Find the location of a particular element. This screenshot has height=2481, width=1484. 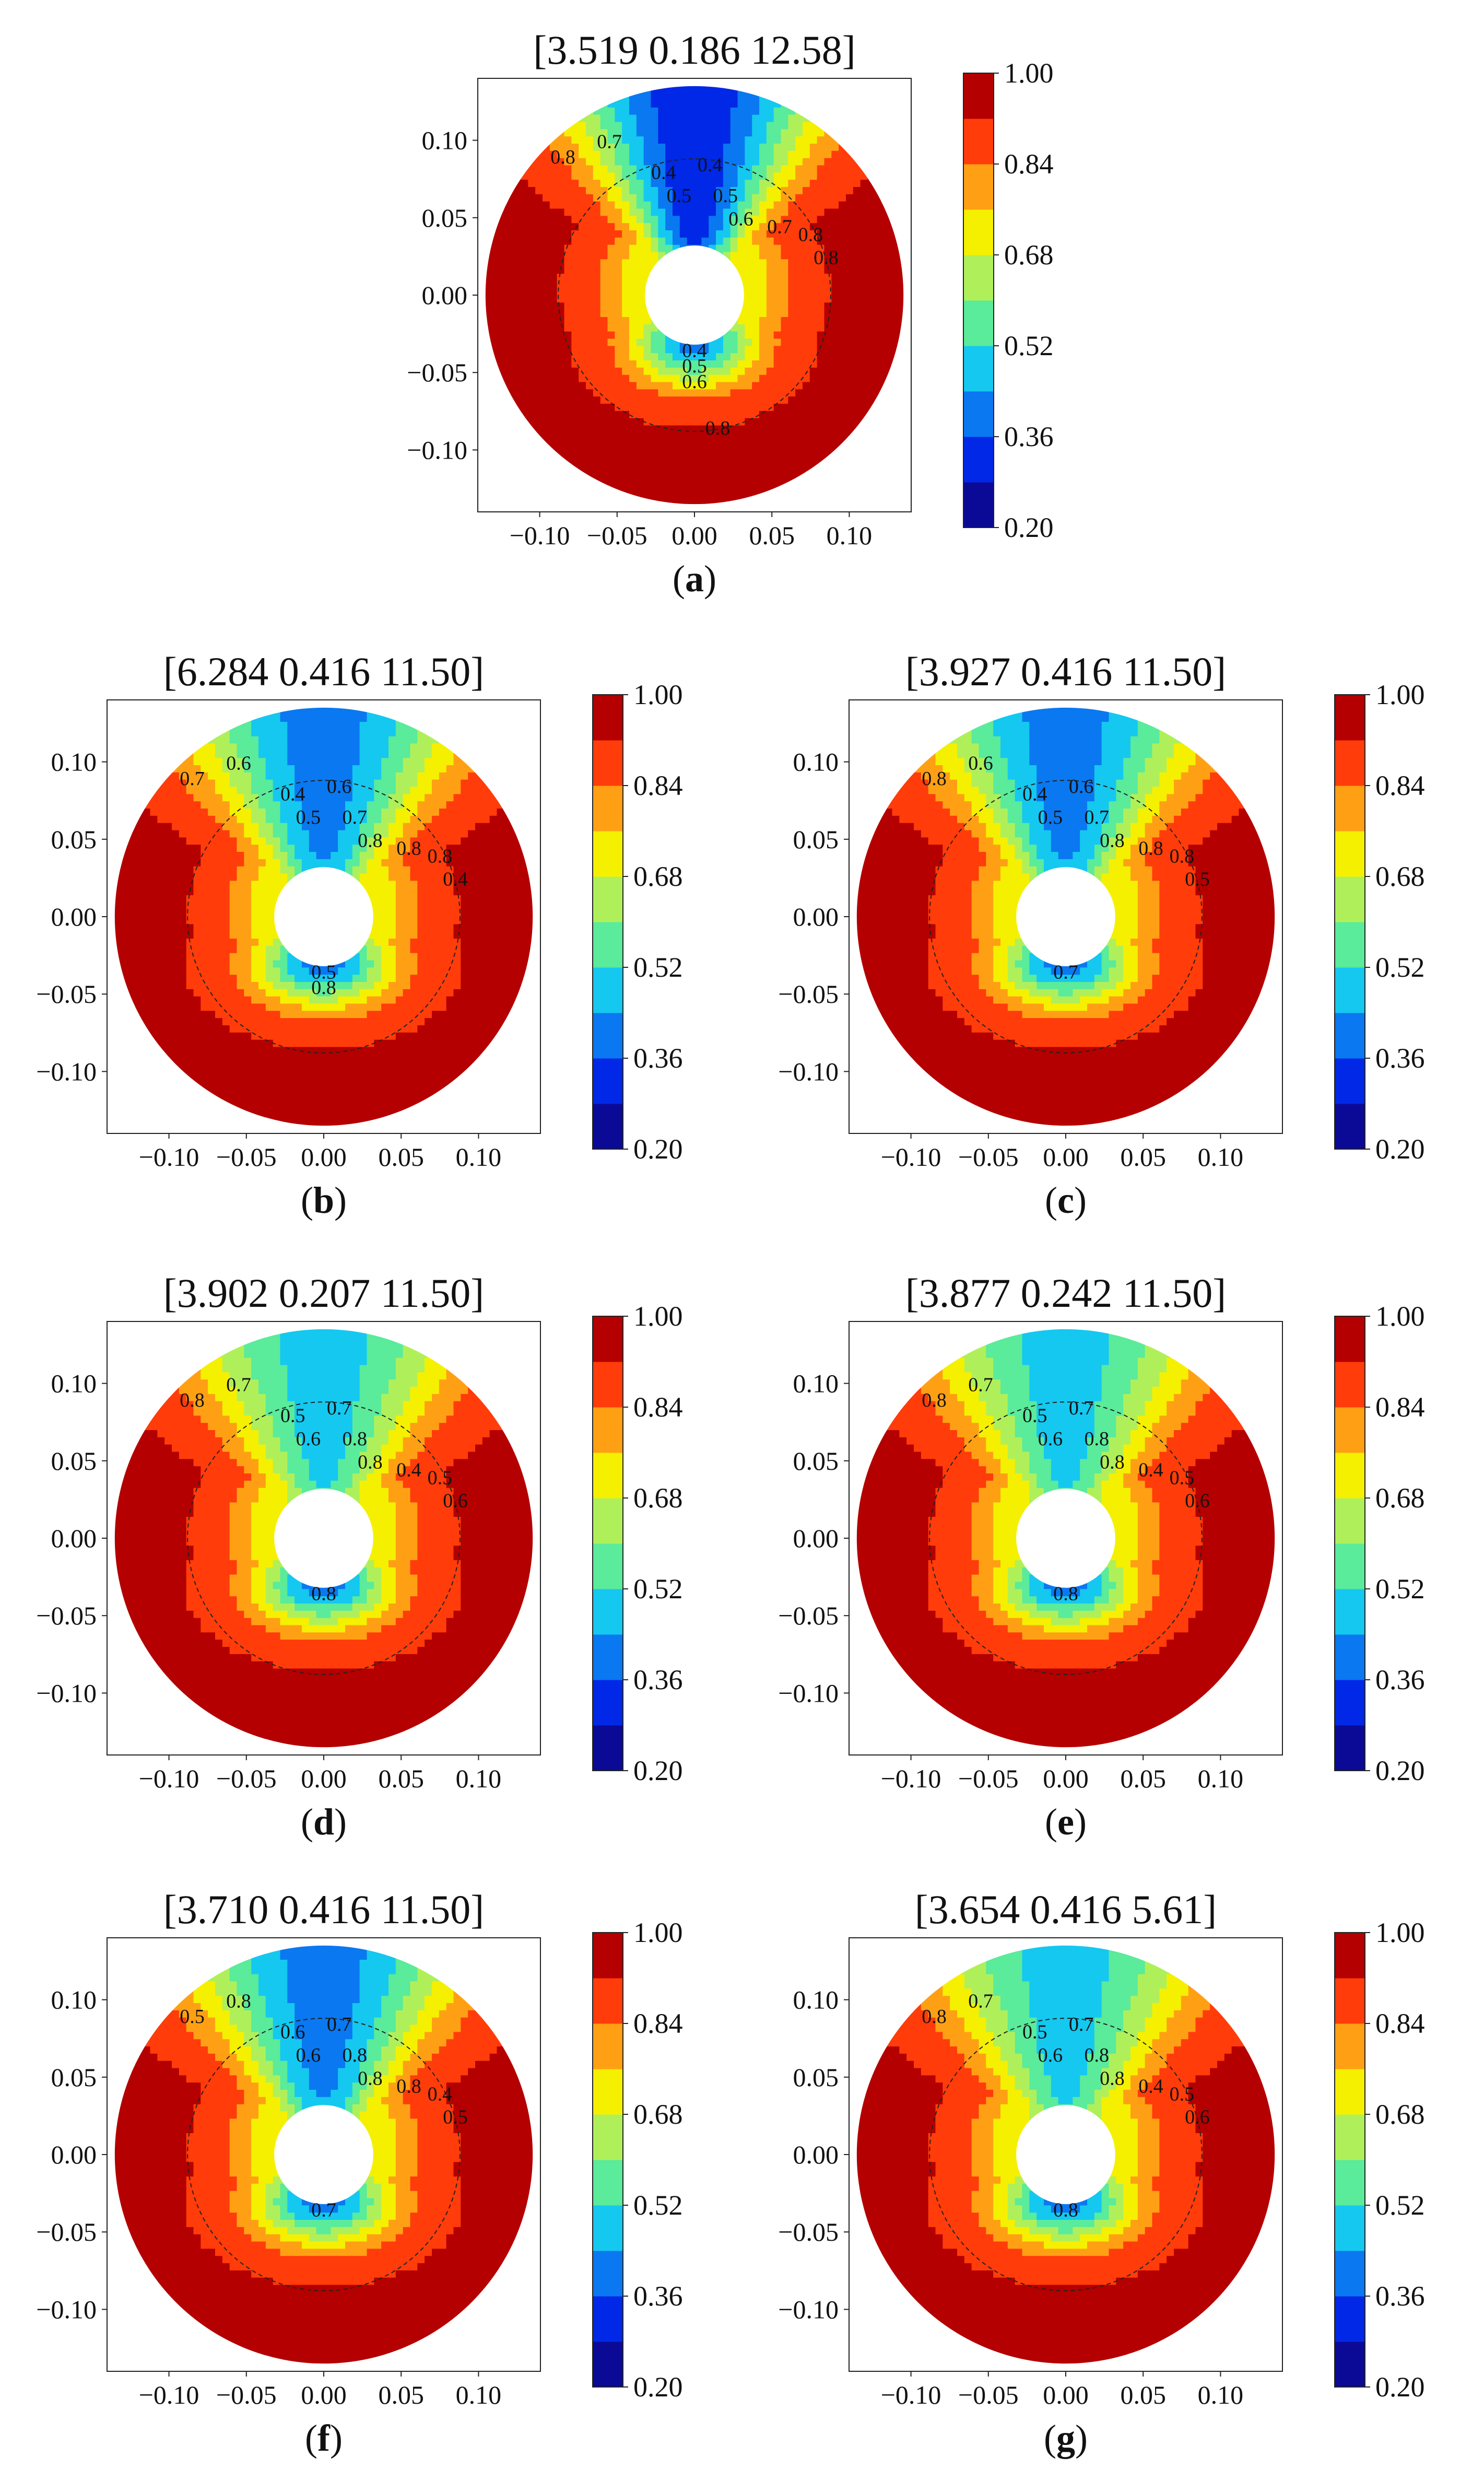

y-tick-label: −0.10 is located at coordinates (437, 449).